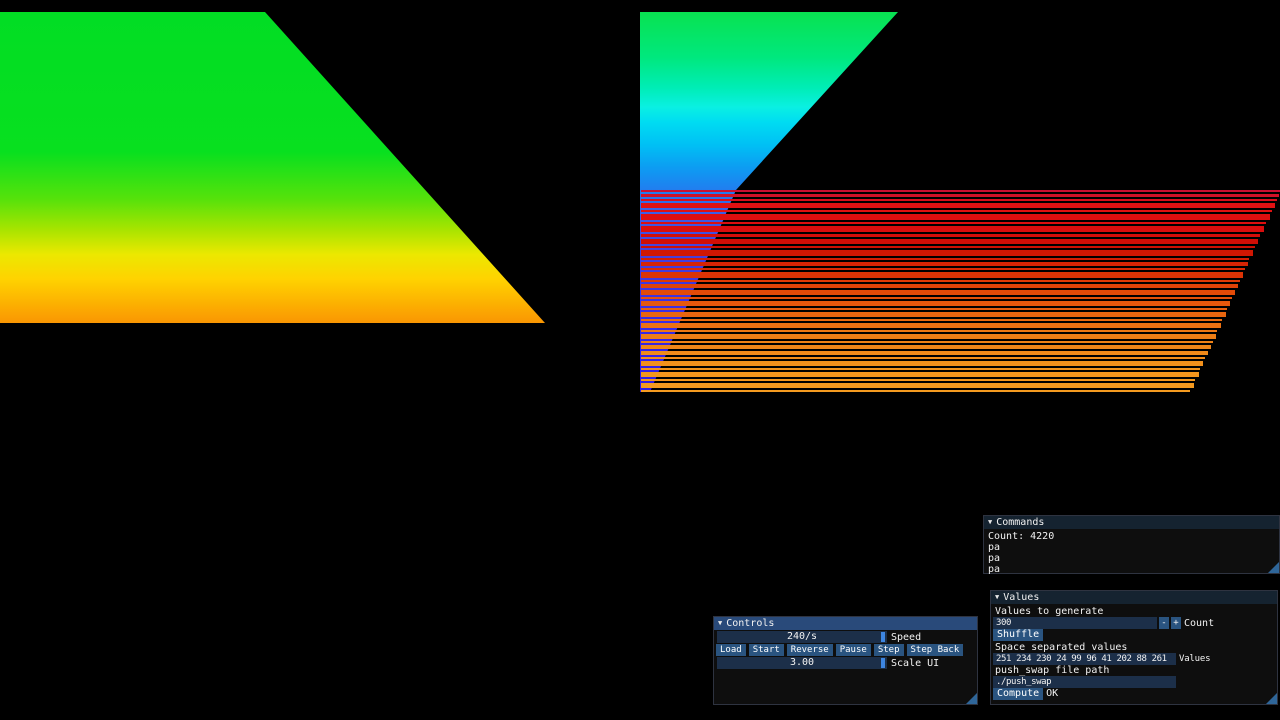 Image resolution: width=1280 pixels, height=720 pixels. What do you see at coordinates (1018, 694) in the screenshot?
I see `compute-button: Compute` at bounding box center [1018, 694].